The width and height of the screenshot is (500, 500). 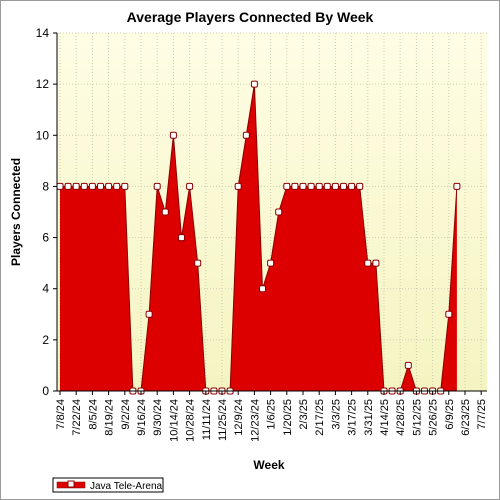 I want to click on x-tick-label: 9/16/24, so click(x=142, y=417).